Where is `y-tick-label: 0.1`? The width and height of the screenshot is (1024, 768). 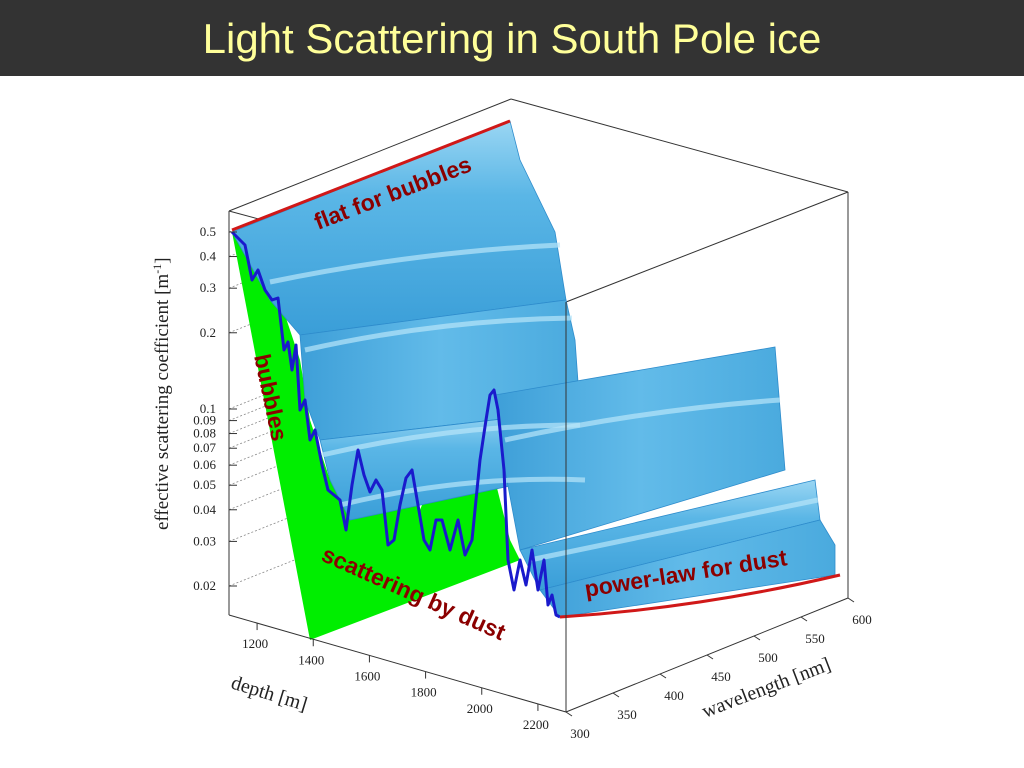
y-tick-label: 0.1 is located at coordinates (208, 408).